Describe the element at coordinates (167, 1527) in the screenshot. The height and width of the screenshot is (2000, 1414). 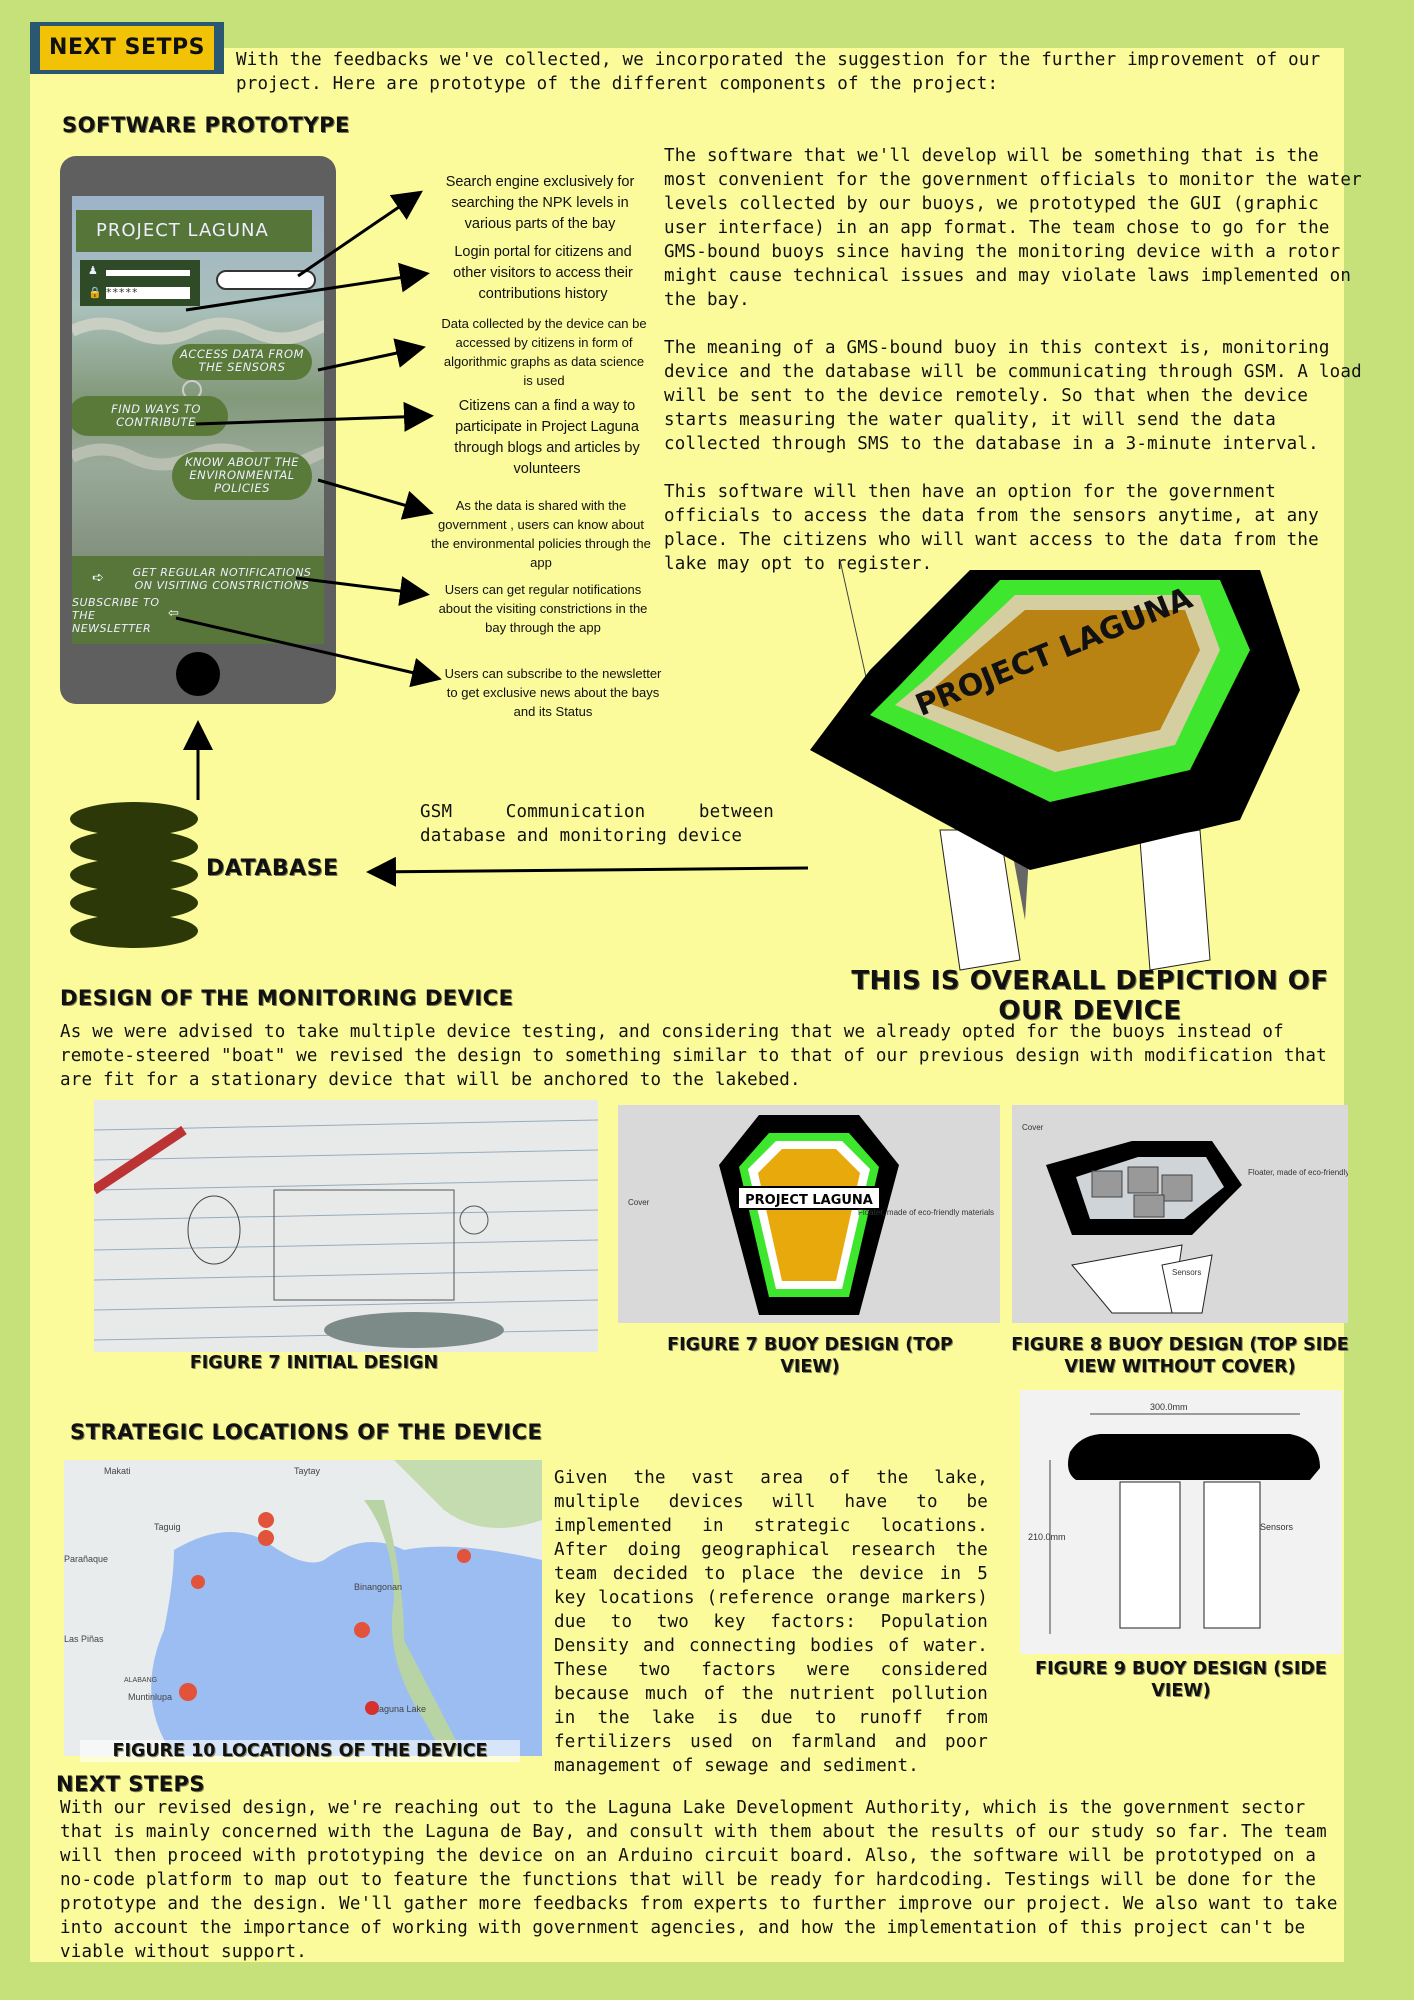
I see `map-label-taguig: Taguig` at that location.